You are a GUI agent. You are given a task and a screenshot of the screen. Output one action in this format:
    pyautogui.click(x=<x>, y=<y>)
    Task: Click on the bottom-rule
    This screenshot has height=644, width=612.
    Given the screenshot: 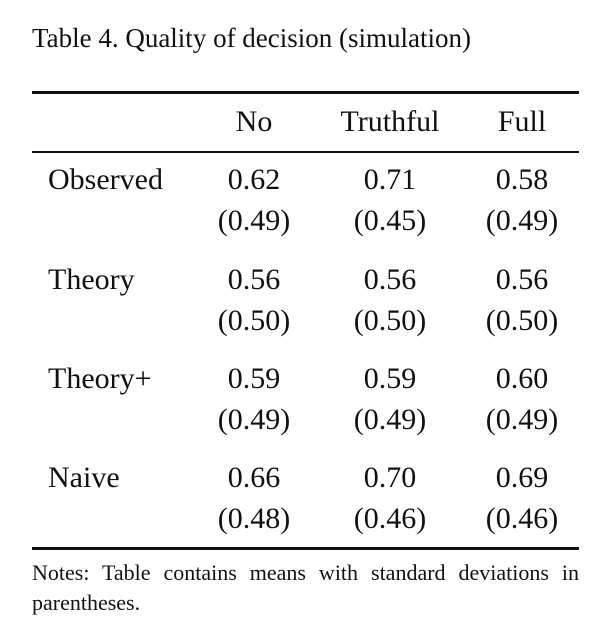 What is the action you would take?
    pyautogui.click(x=305, y=548)
    